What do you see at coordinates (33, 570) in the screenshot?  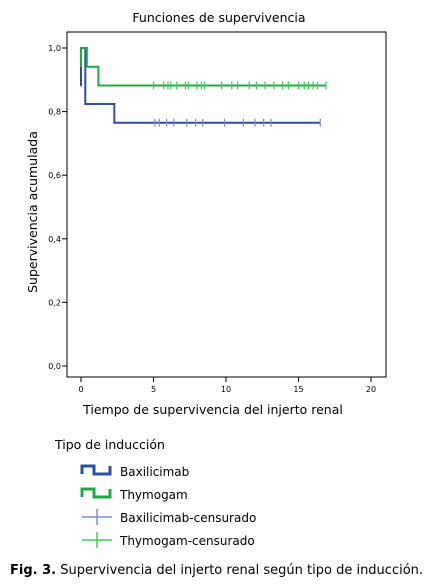 I see `caption-label: Fig. 3.` at bounding box center [33, 570].